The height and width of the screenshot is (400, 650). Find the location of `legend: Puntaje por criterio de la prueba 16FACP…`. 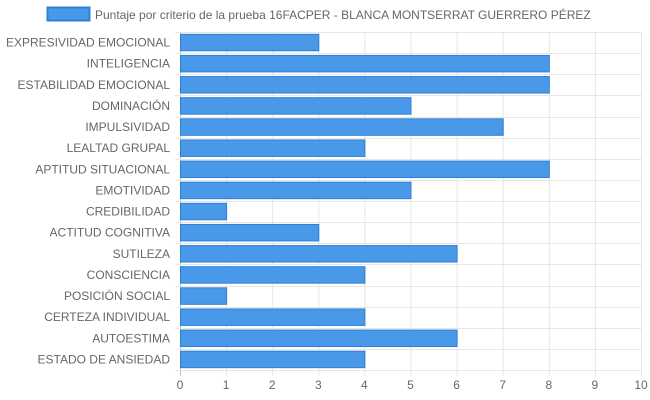

legend: Puntaje por criterio de la prueba 16FACP… is located at coordinates (318, 14).